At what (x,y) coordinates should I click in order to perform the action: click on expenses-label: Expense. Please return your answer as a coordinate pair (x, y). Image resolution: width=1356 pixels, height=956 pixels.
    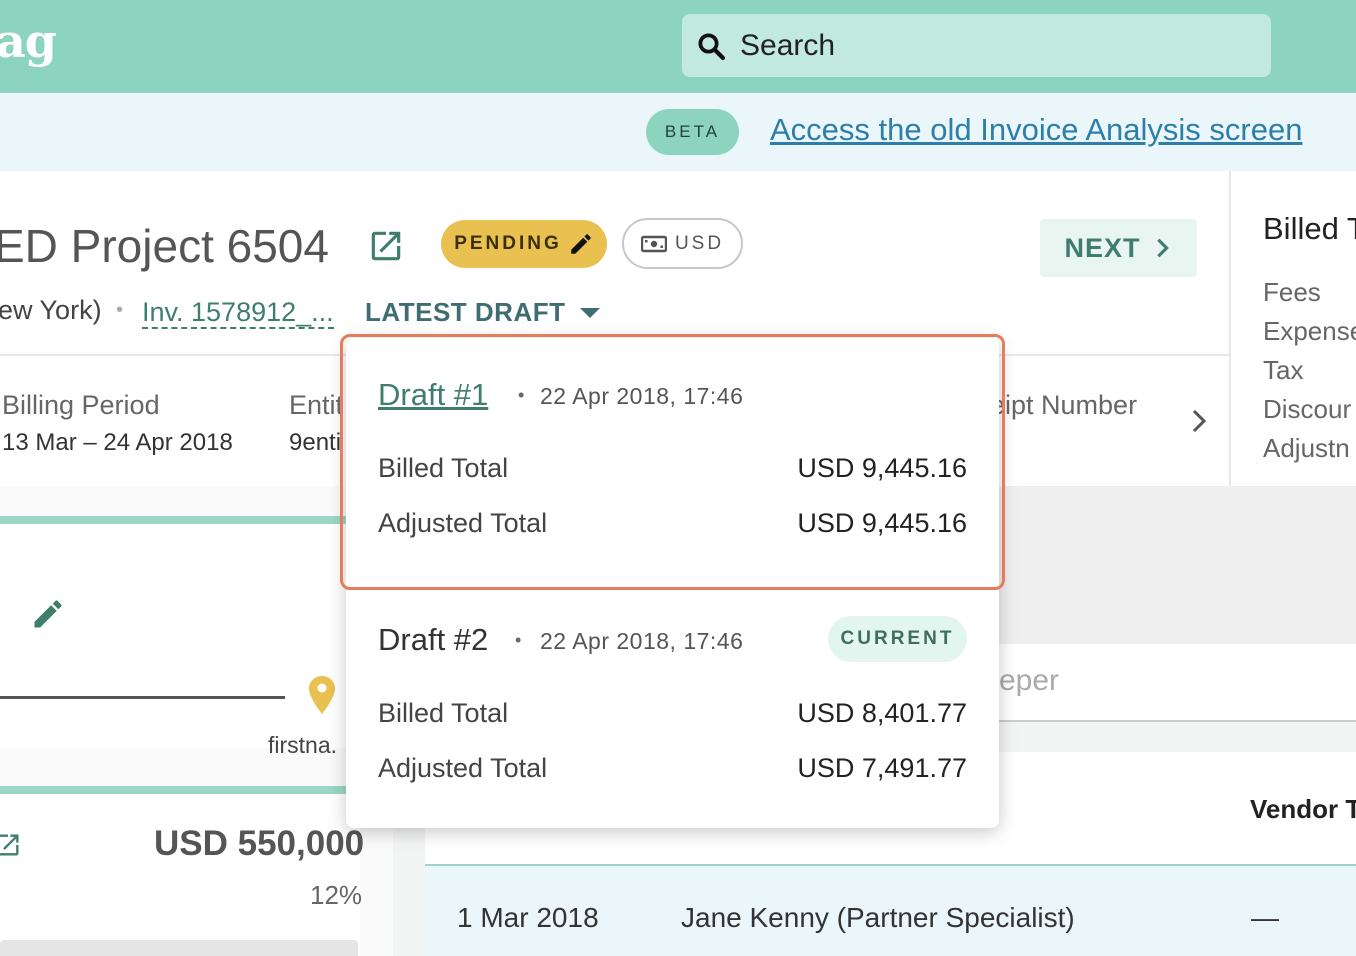
    Looking at the image, I should click on (1309, 331).